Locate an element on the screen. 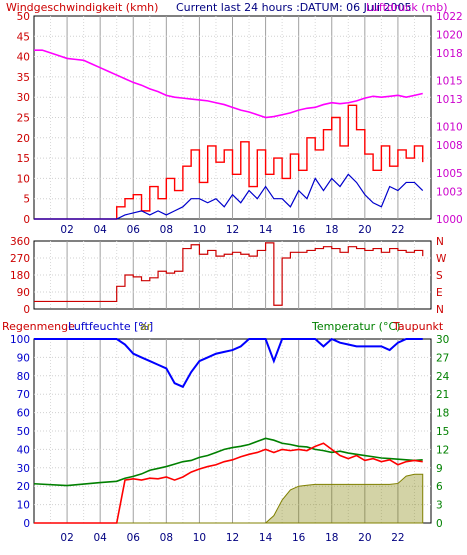 Image resolution: width=467 pixels, height=555 pixels. wind-x-tick-08: 08 is located at coordinates (166, 230).